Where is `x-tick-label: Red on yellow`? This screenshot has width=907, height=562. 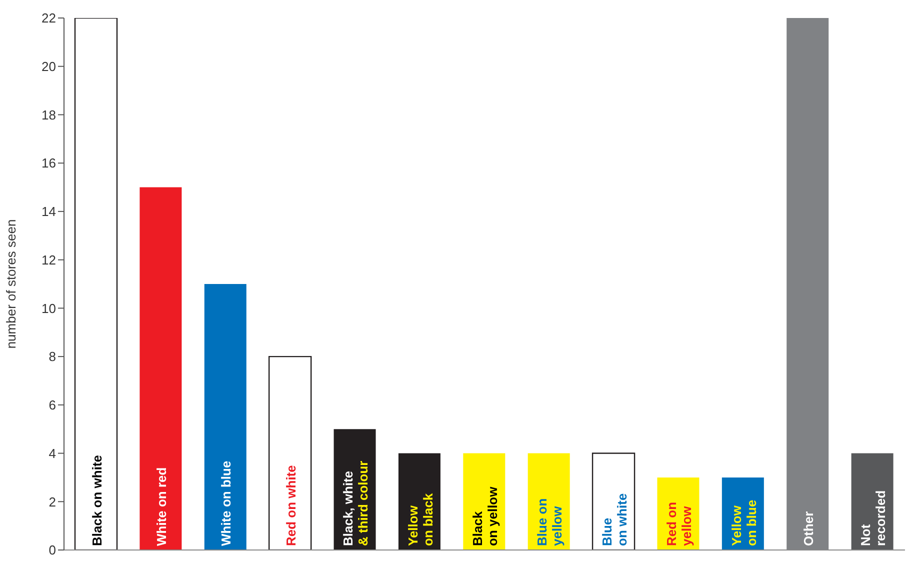
x-tick-label: Red on yellow is located at coordinates (679, 524).